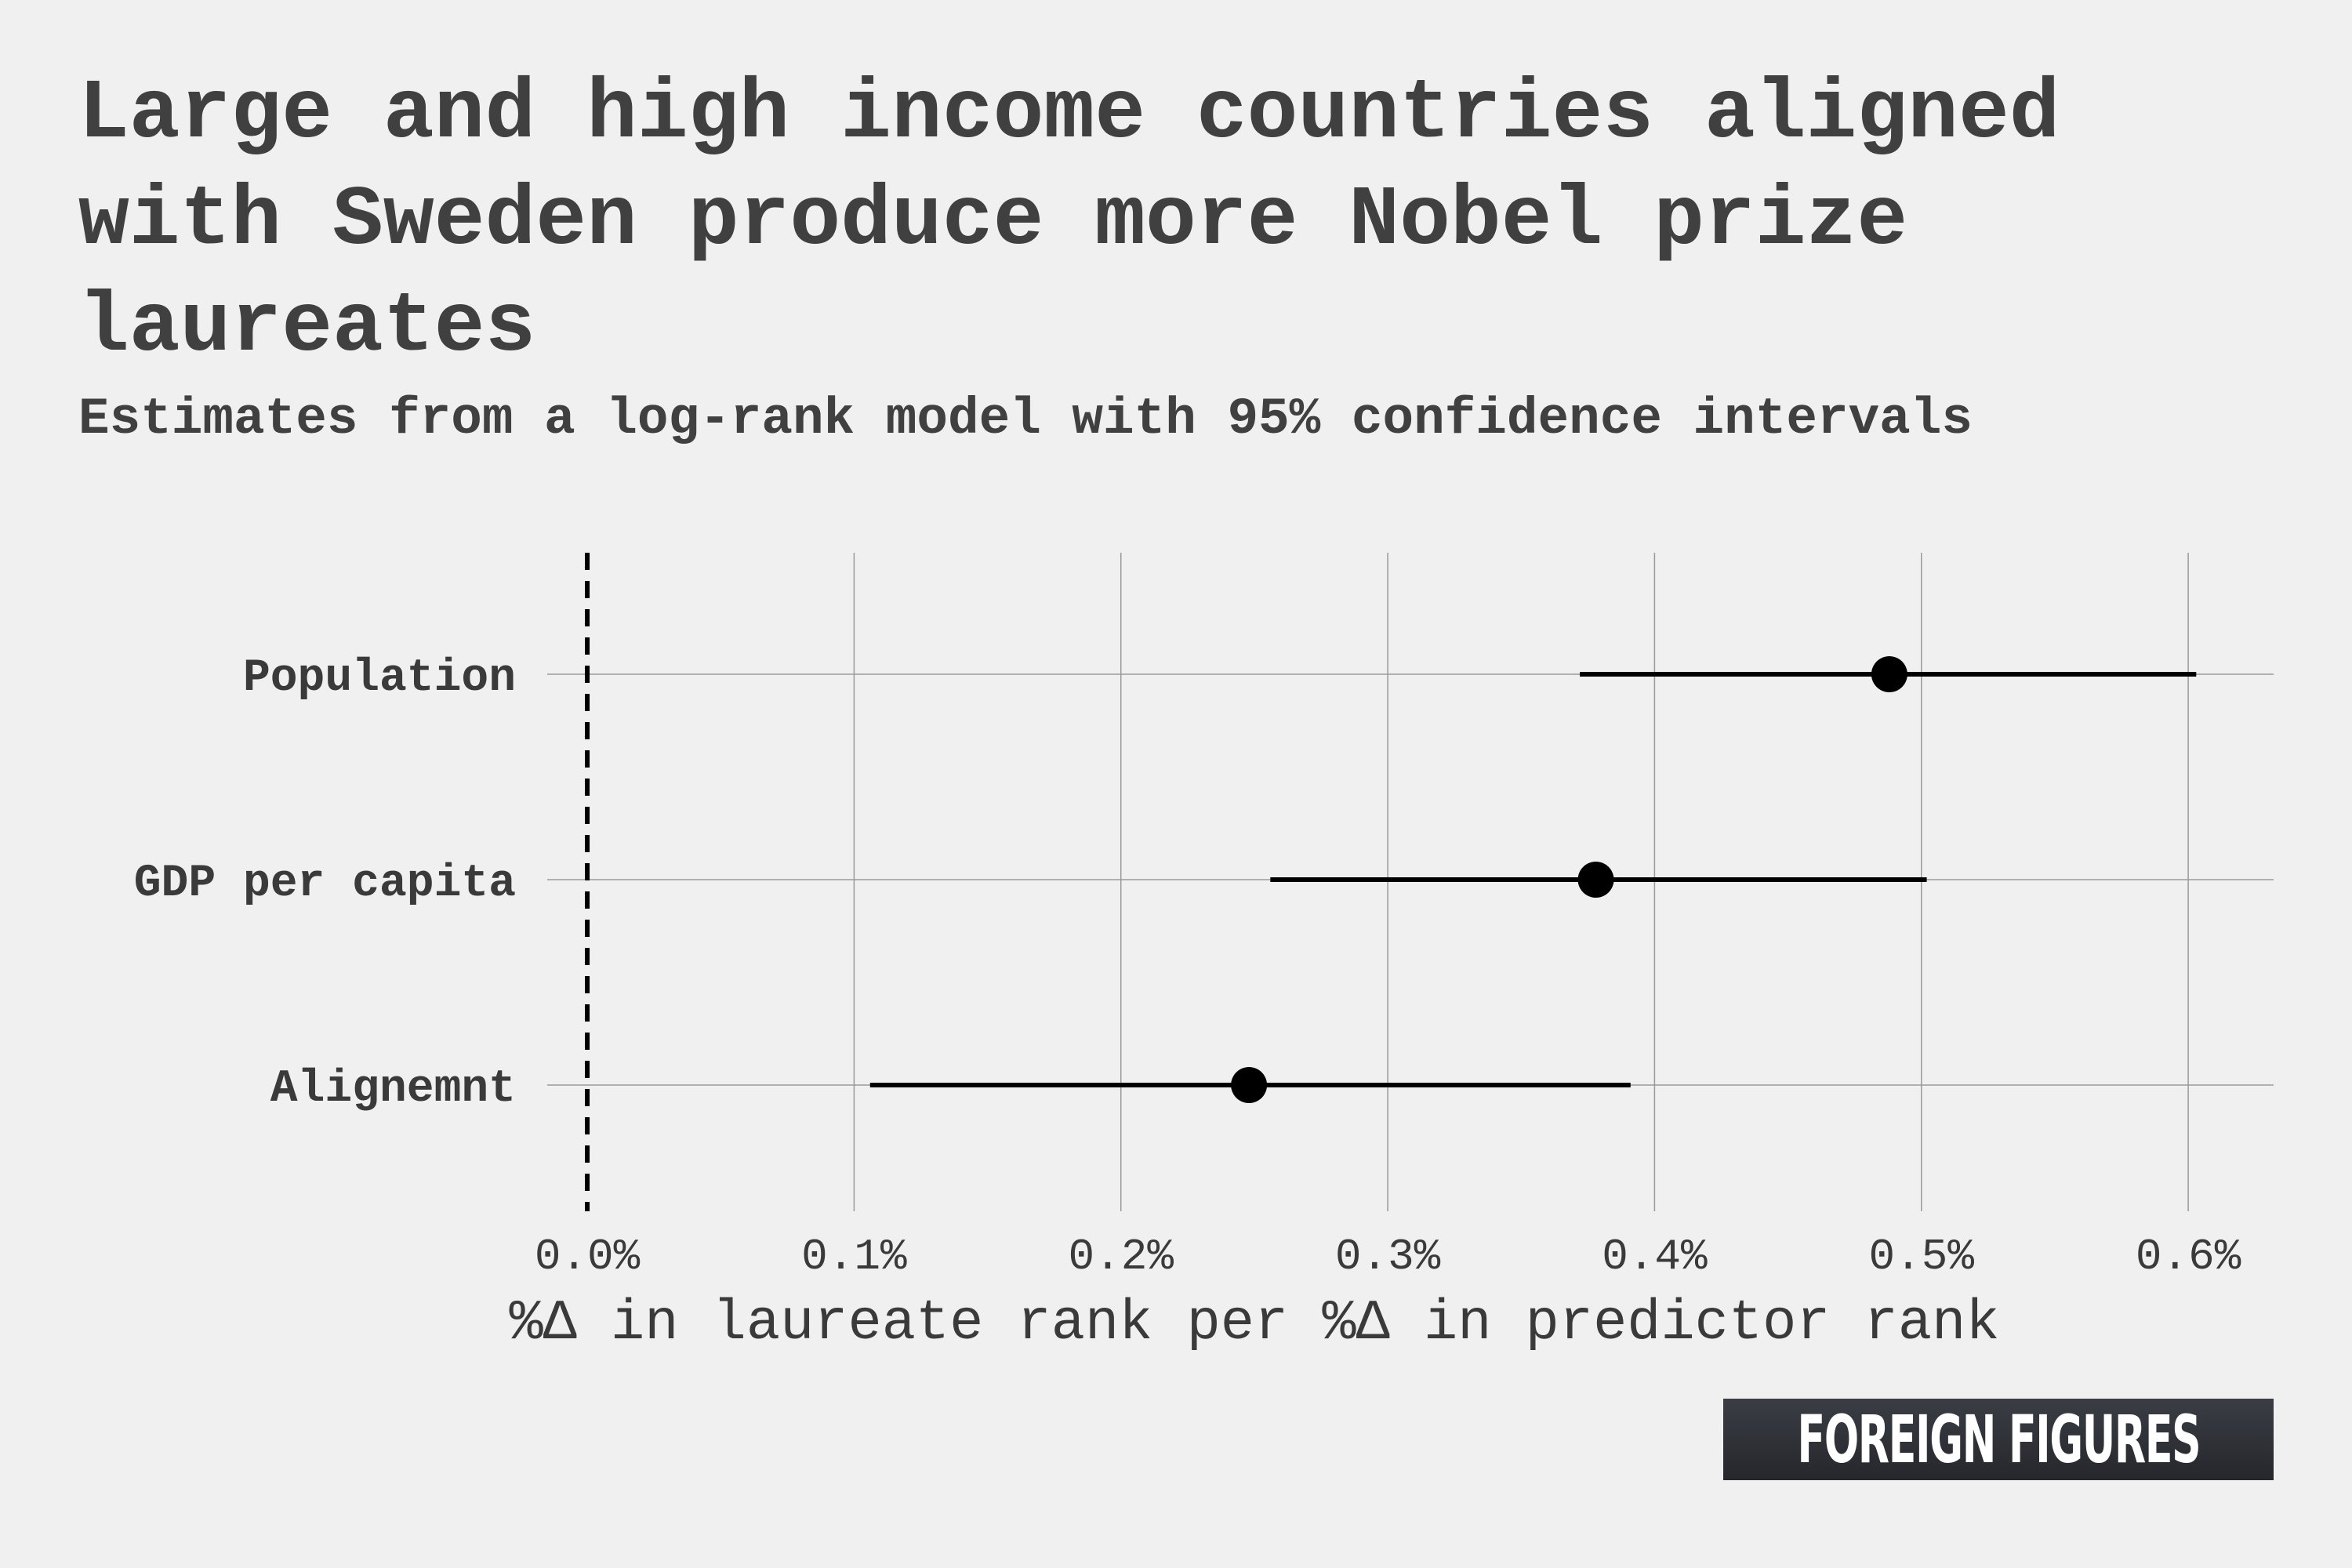 This screenshot has width=2352, height=1568. I want to click on logo-text: FOREIGN FIGURES, so click(1999, 1439).